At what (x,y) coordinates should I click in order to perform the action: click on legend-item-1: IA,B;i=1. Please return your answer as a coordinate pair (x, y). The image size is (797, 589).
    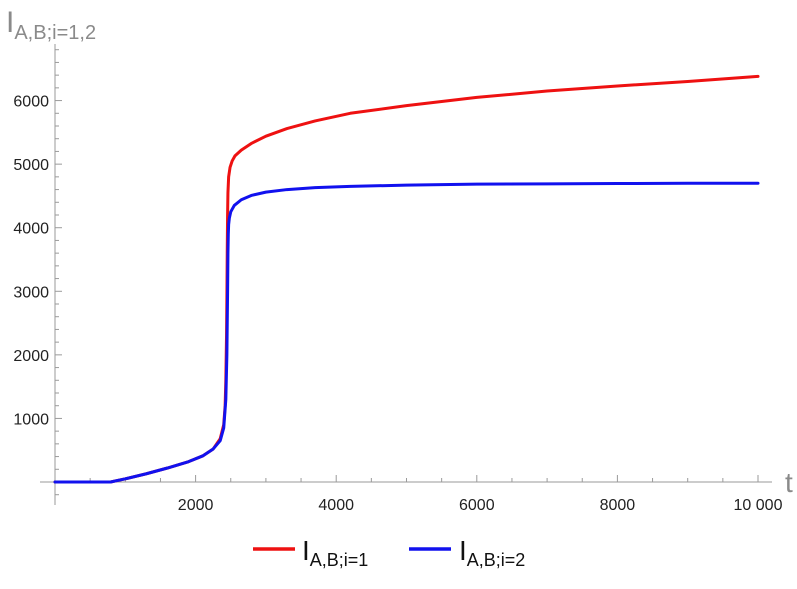
    Looking at the image, I should click on (310, 552).